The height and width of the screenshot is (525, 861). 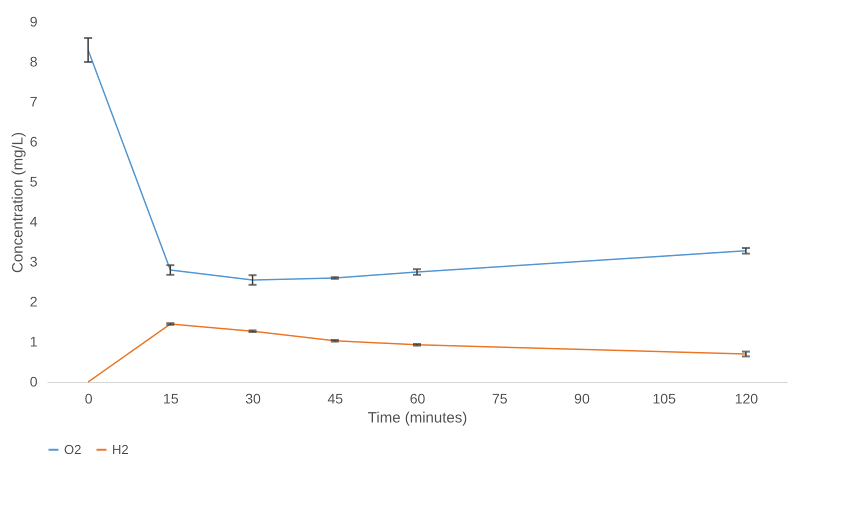 I want to click on y-tick-label: 0, so click(x=34, y=382).